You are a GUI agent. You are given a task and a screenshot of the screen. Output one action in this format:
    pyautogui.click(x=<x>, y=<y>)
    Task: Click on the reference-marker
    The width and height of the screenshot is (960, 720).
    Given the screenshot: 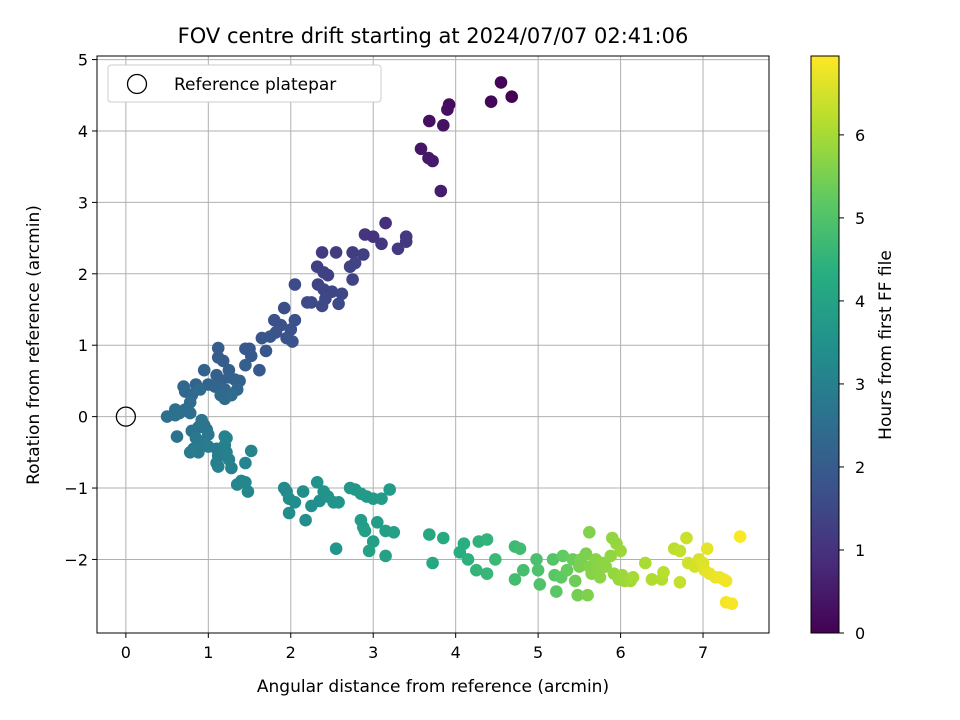 What is the action you would take?
    pyautogui.click(x=126, y=416)
    